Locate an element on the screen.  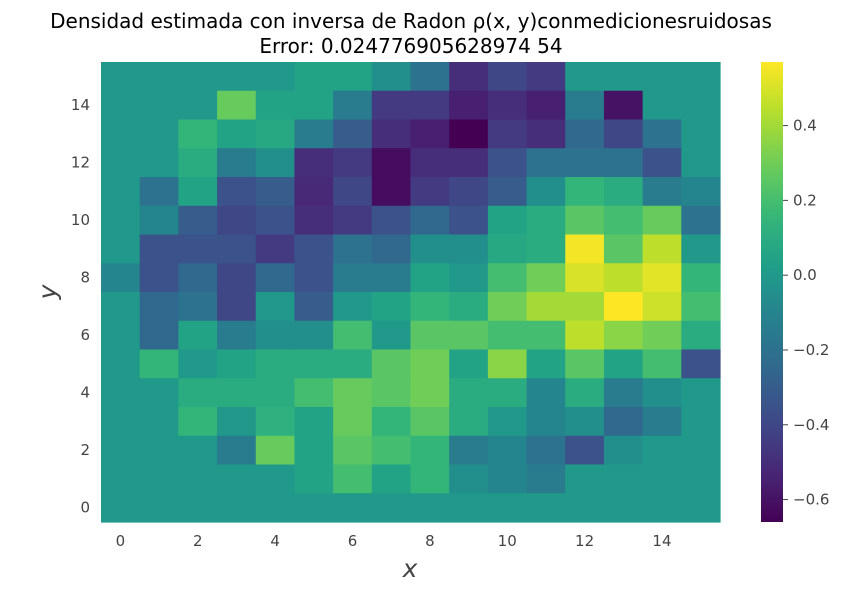
y-axis-ticks: 0 2 4 6 8 10 12 14 is located at coordinates (80, 306).